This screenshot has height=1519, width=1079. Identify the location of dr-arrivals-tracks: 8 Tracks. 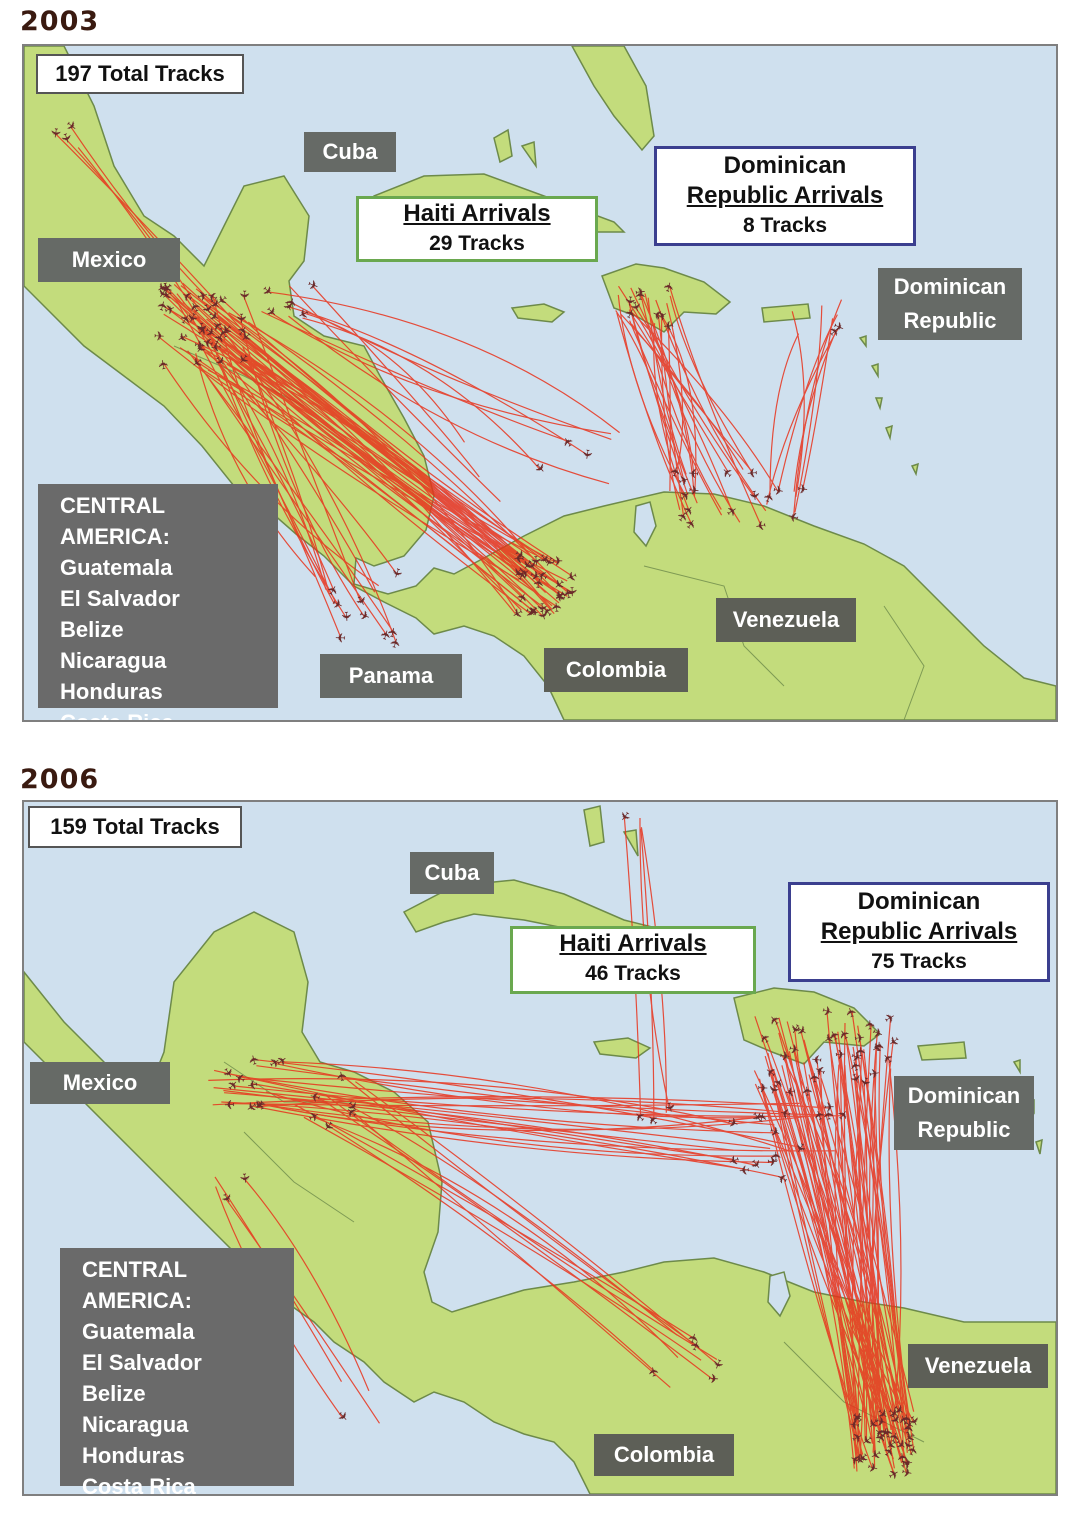
(785, 225).